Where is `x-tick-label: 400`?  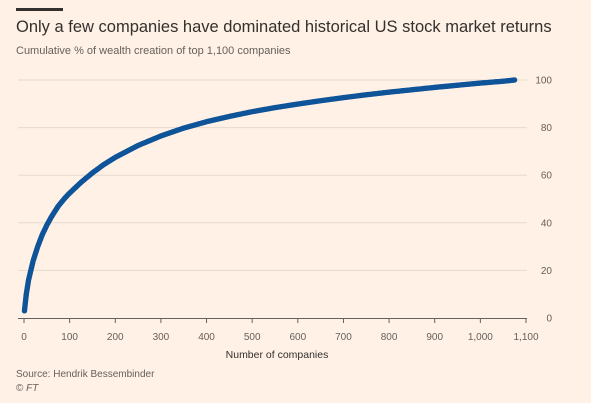
x-tick-label: 400 is located at coordinates (206, 337).